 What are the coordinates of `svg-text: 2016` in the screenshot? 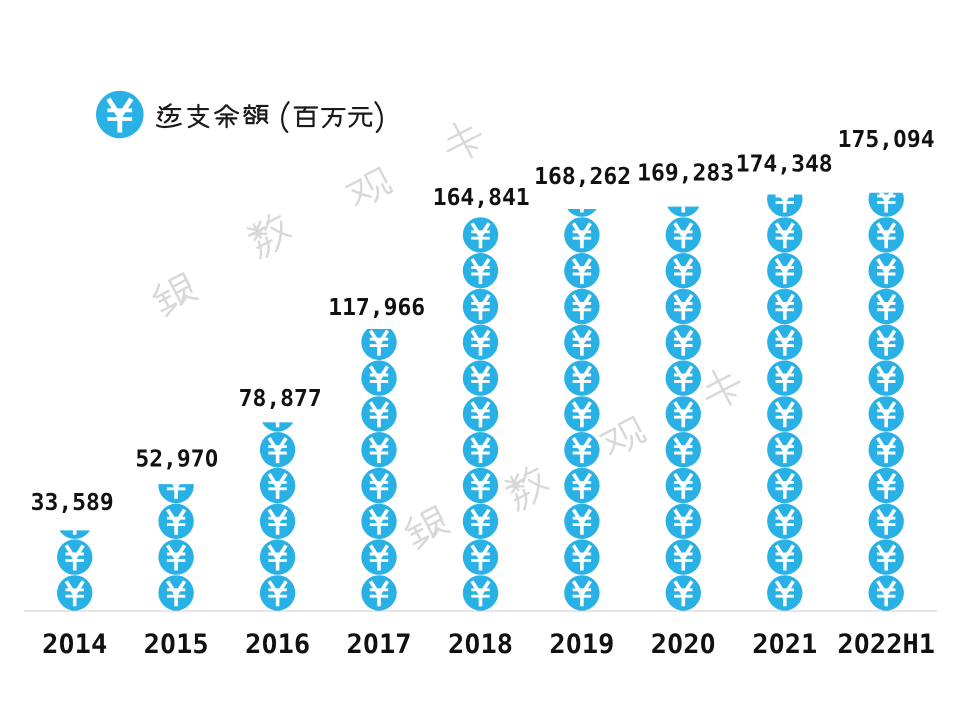 It's located at (277, 644).